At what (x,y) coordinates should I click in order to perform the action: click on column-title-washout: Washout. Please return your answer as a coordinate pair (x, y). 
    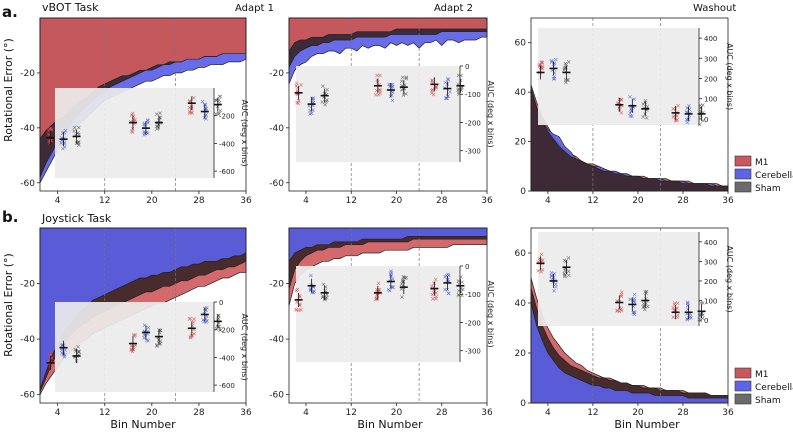
    Looking at the image, I should click on (714, 8).